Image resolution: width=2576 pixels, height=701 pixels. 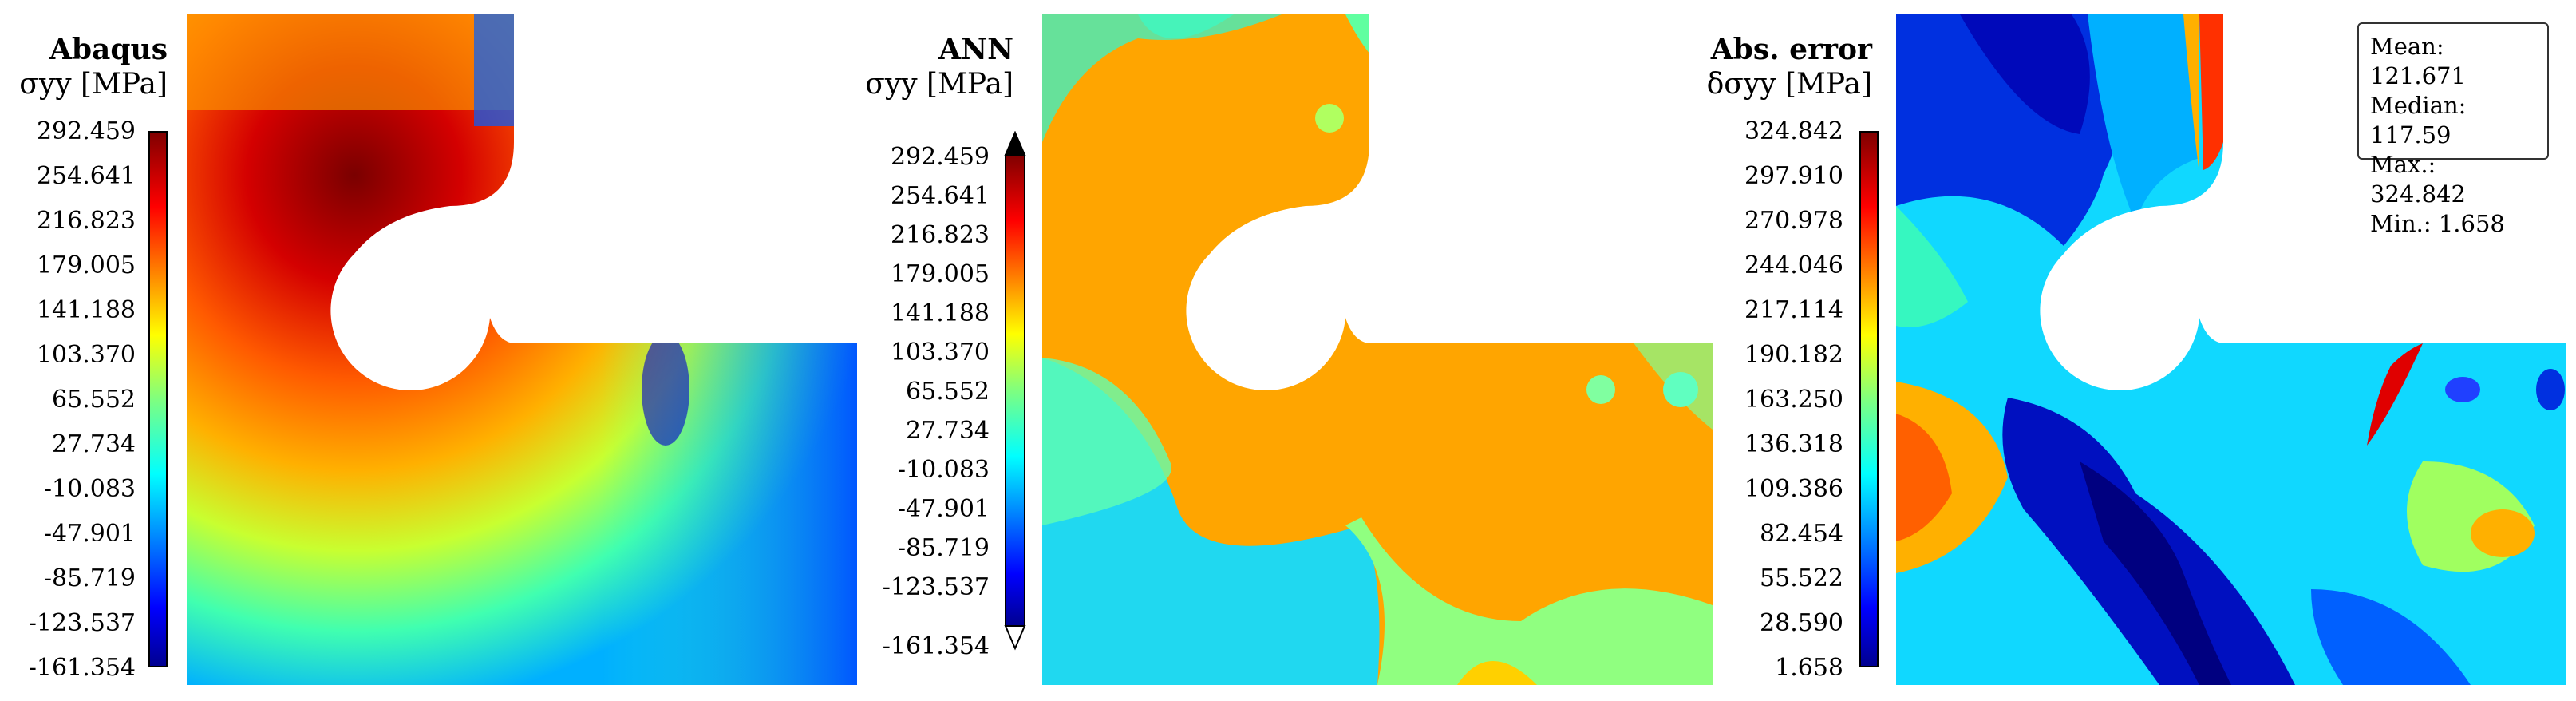 I want to click on colorbar-tick: 217.114, so click(x=1793, y=310).